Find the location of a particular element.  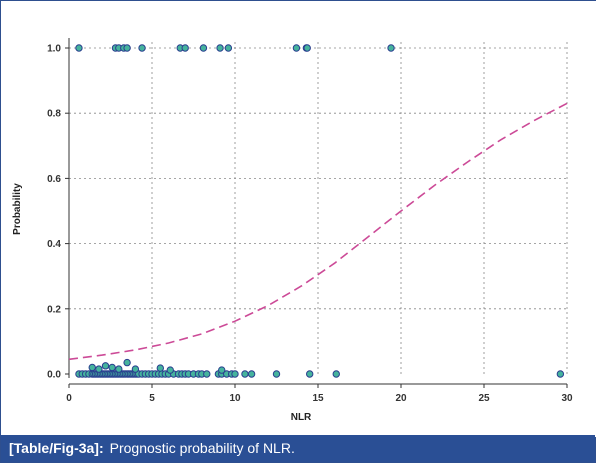

y-tick-label: 0.2 is located at coordinates (54, 309).